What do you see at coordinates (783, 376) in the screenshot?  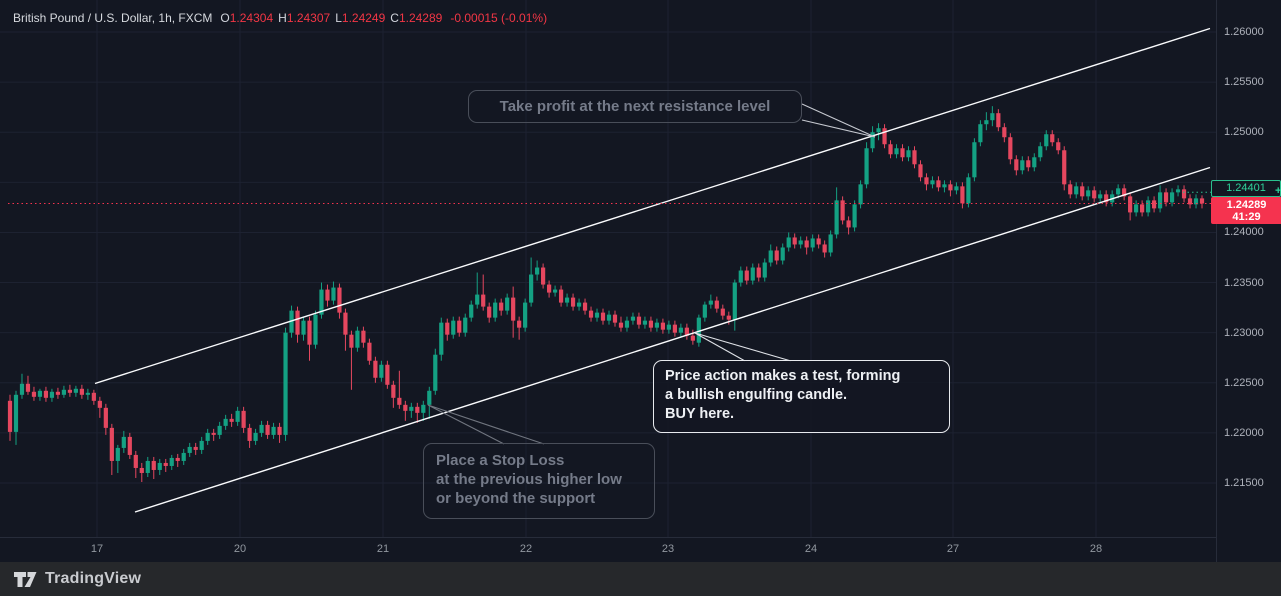 I see `buy-text-line1: Price action makes a test, forming` at bounding box center [783, 376].